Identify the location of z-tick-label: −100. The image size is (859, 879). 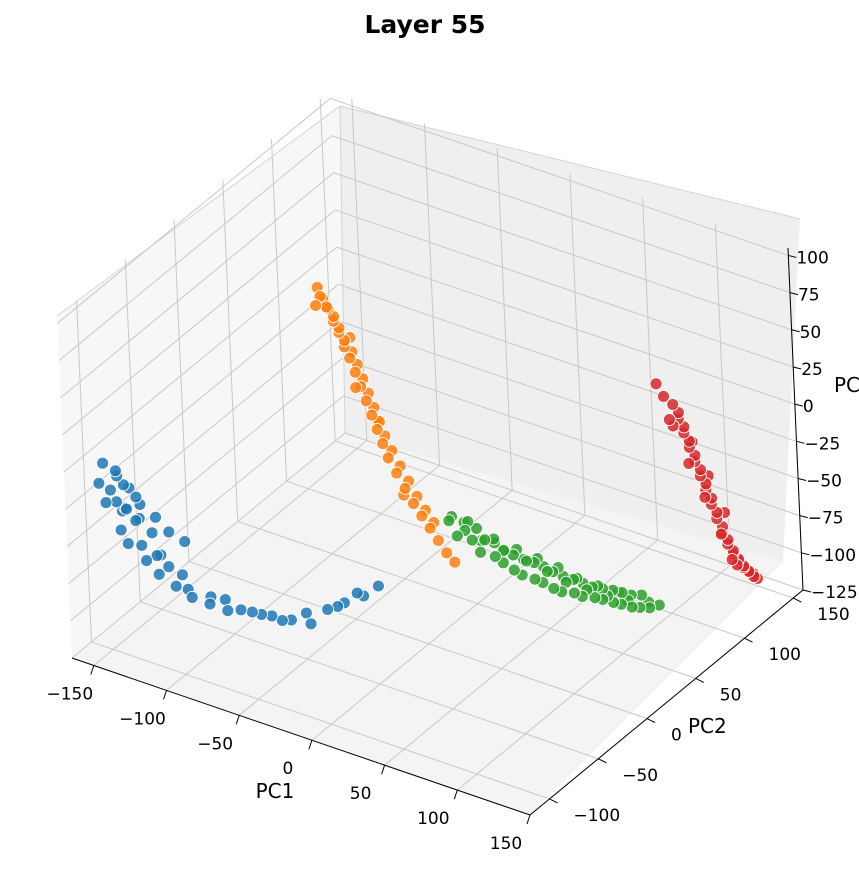
(832, 556).